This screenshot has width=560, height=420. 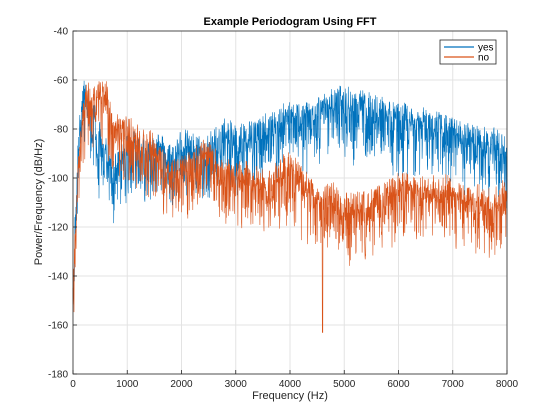 What do you see at coordinates (486, 48) in the screenshot?
I see `legend-label-yes: yes` at bounding box center [486, 48].